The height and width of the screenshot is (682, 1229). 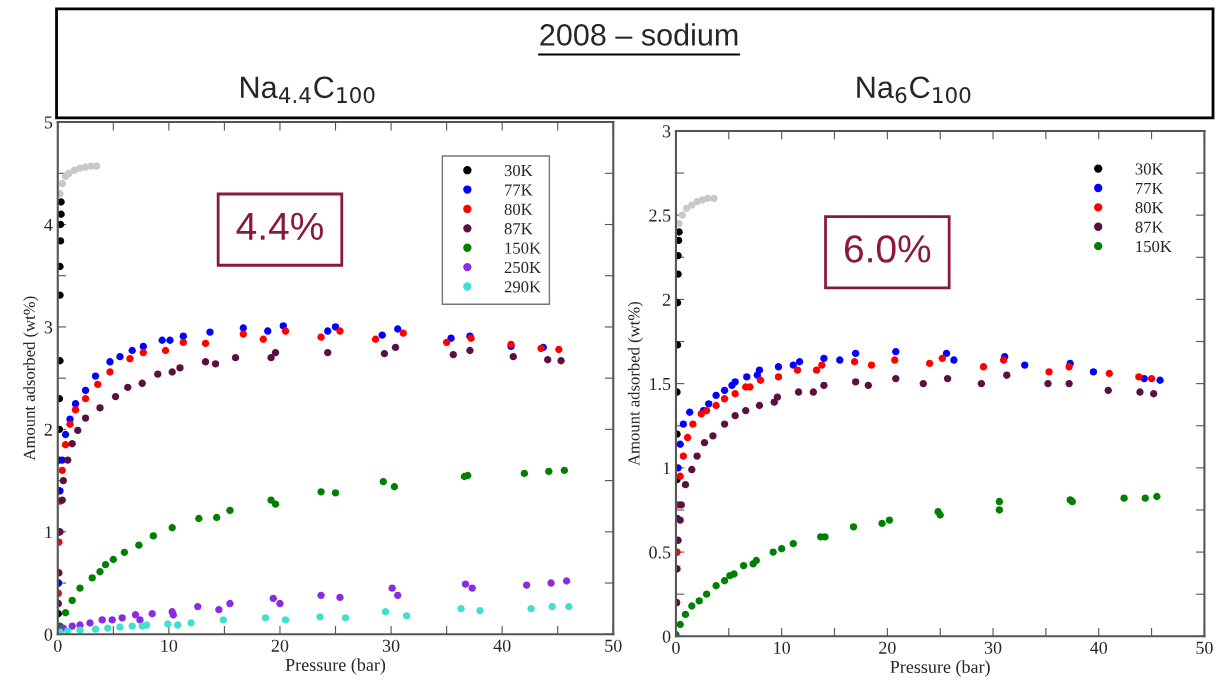 What do you see at coordinates (639, 34) in the screenshot?
I see `chart-title: 2008 – sodium` at bounding box center [639, 34].